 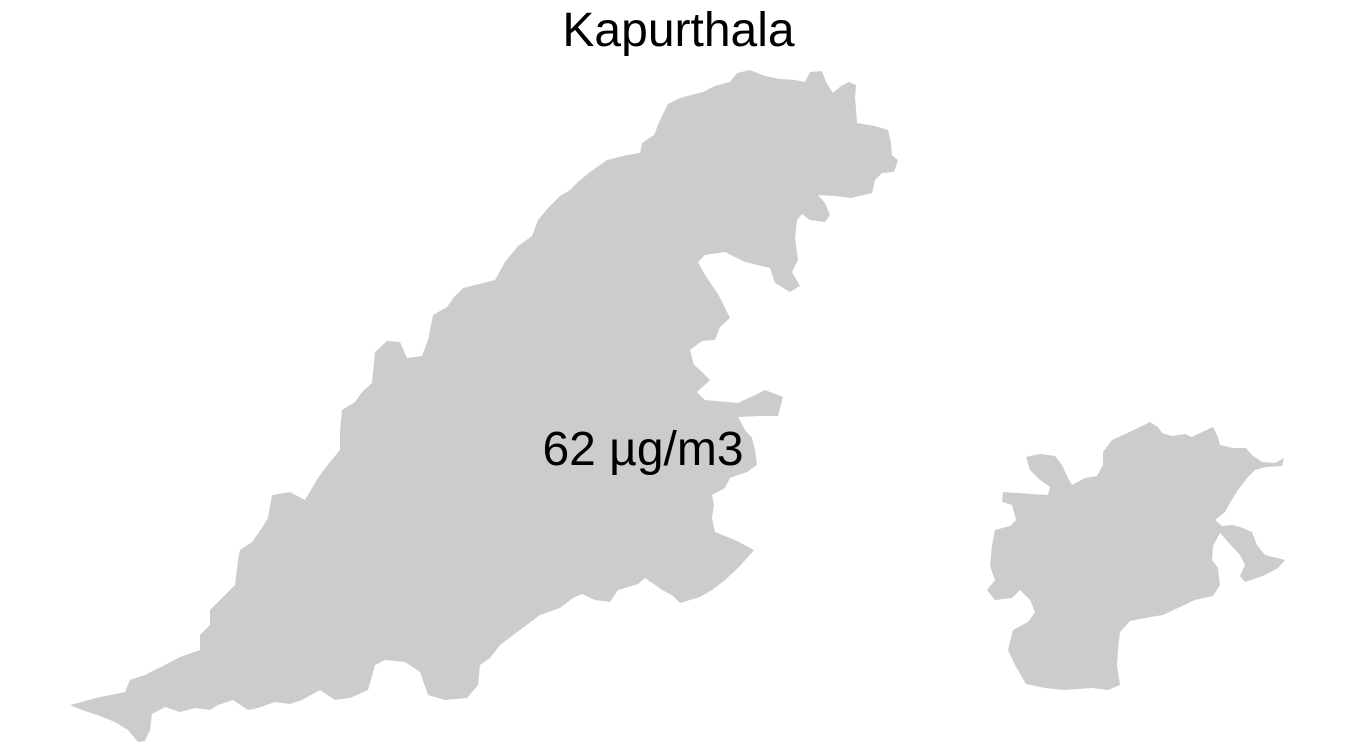 What do you see at coordinates (1136, 556) in the screenshot?
I see `district-east-region` at bounding box center [1136, 556].